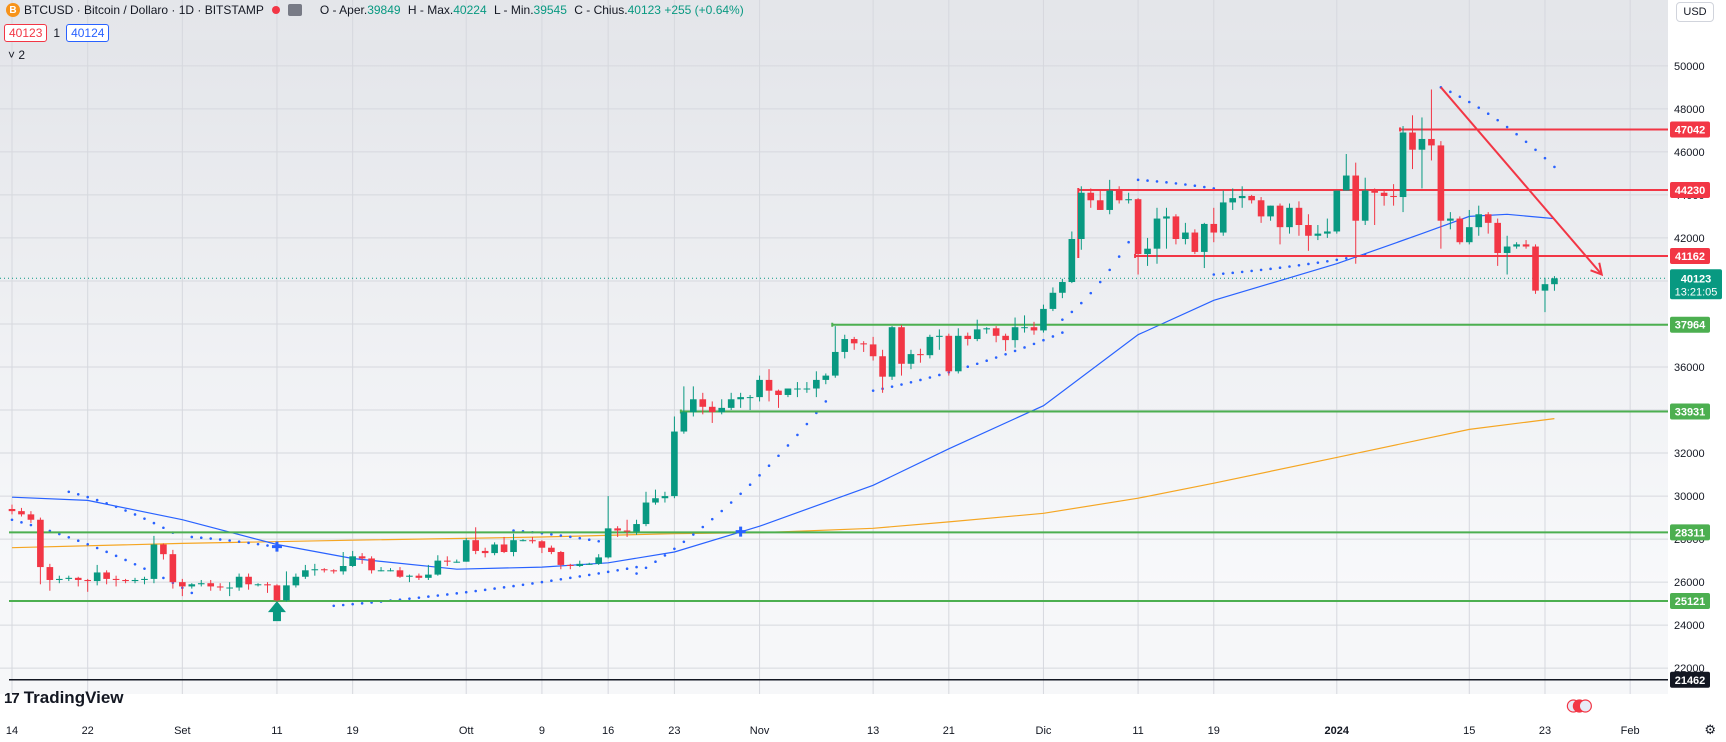 This screenshot has width=1726, height=742. What do you see at coordinates (384, 10) in the screenshot?
I see `open-value: 39849` at bounding box center [384, 10].